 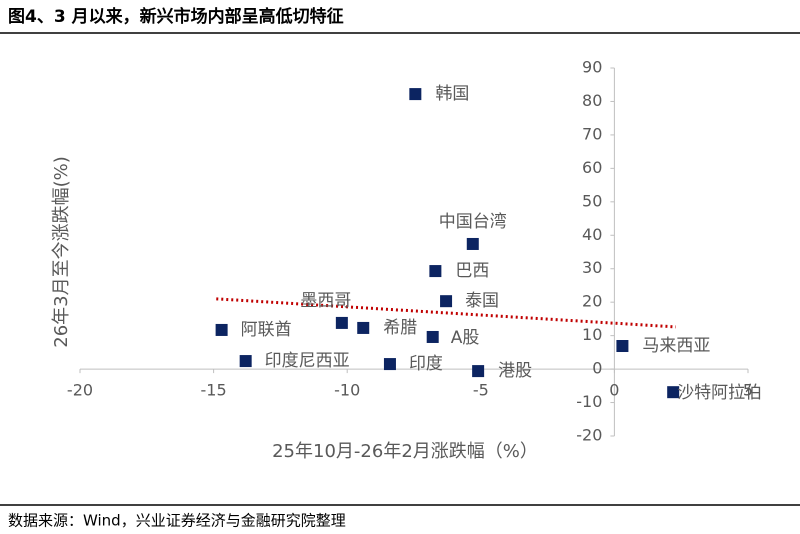 I want to click on x-tick-label: 0, so click(x=614, y=390).